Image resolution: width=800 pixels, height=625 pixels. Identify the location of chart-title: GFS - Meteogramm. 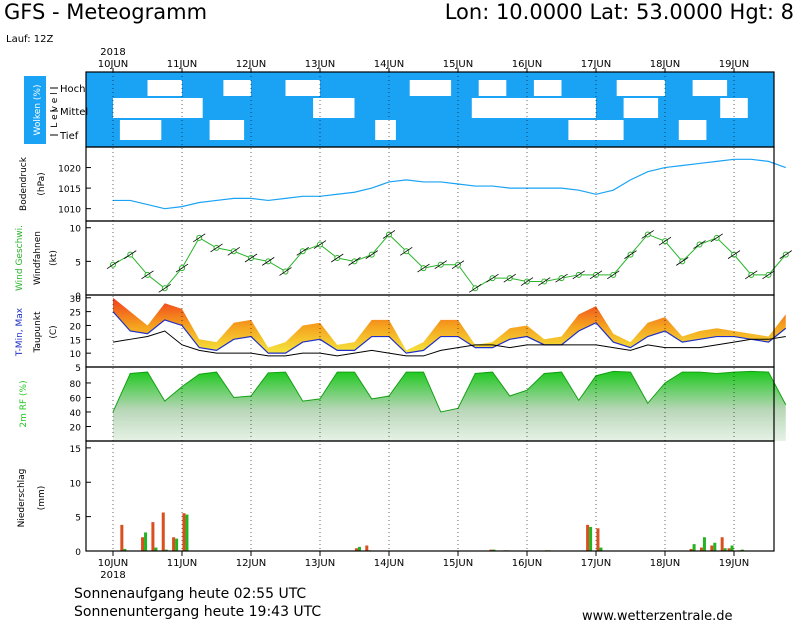
(106, 12).